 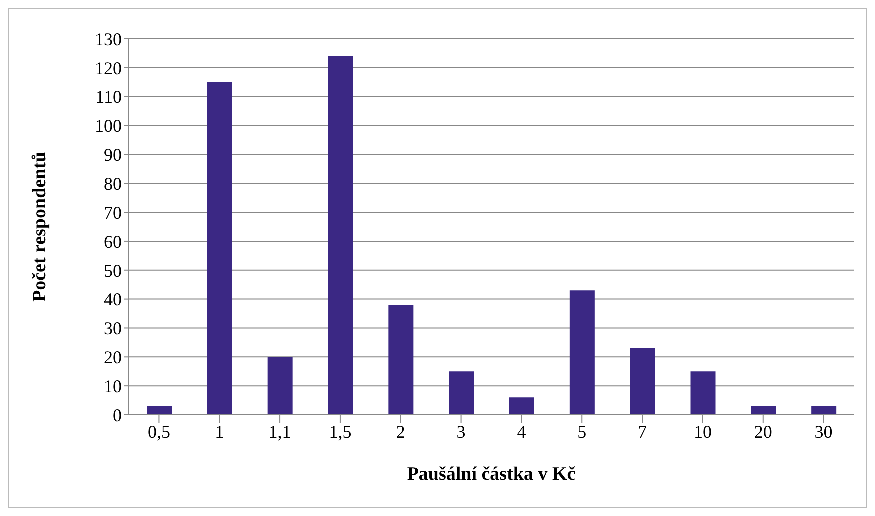 What do you see at coordinates (113, 242) in the screenshot?
I see `y-tick-label: 60` at bounding box center [113, 242].